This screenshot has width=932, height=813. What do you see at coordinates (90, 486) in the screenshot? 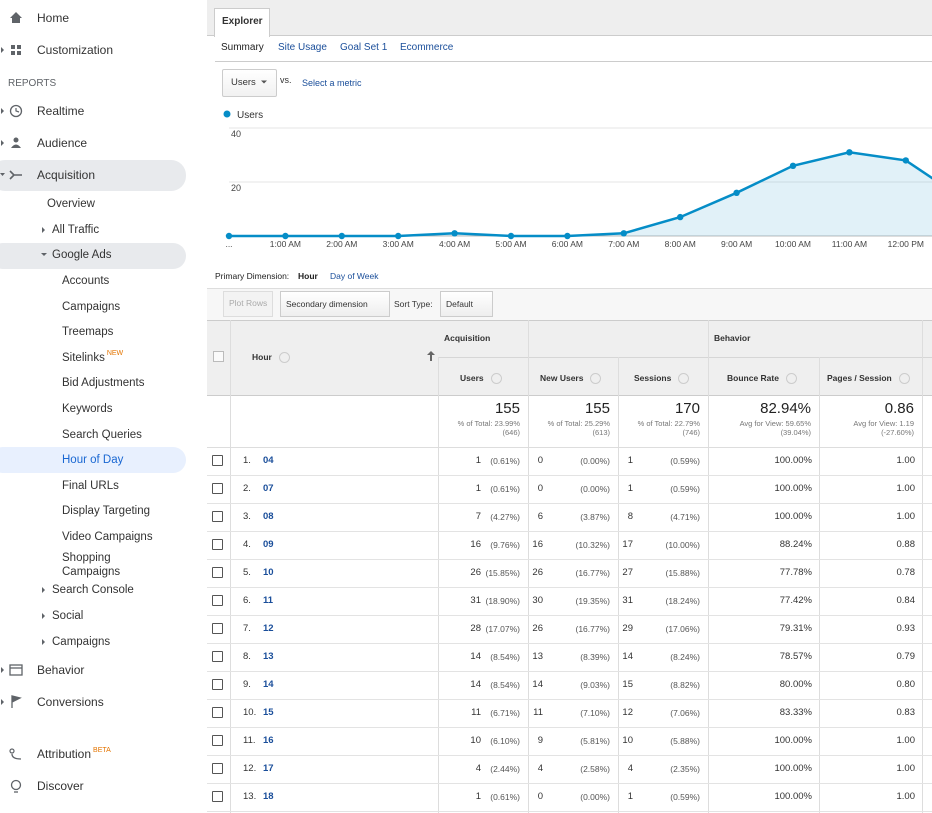
I see `nav-item: Final URLs` at bounding box center [90, 486].